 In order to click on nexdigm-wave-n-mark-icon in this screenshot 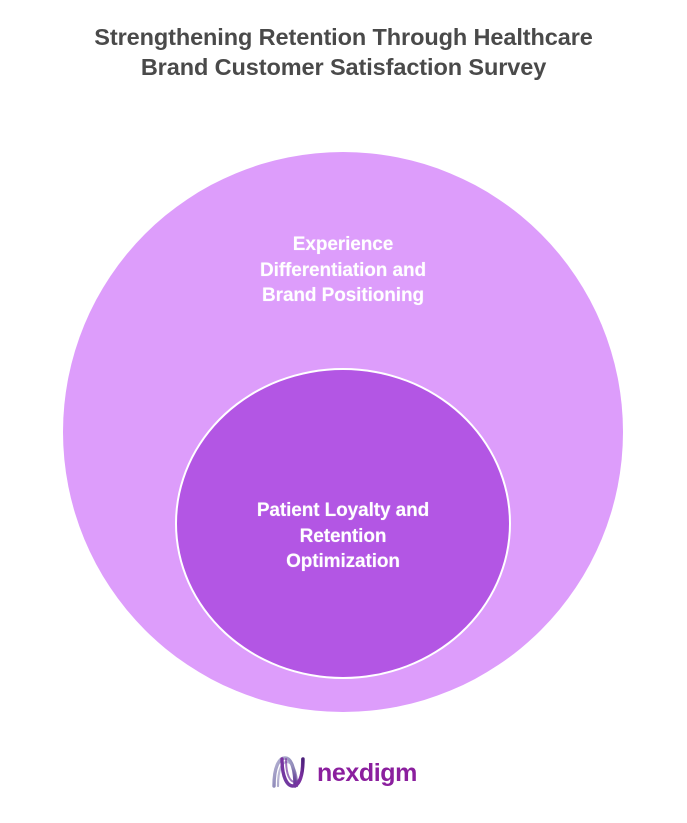, I will do `click(288, 772)`.